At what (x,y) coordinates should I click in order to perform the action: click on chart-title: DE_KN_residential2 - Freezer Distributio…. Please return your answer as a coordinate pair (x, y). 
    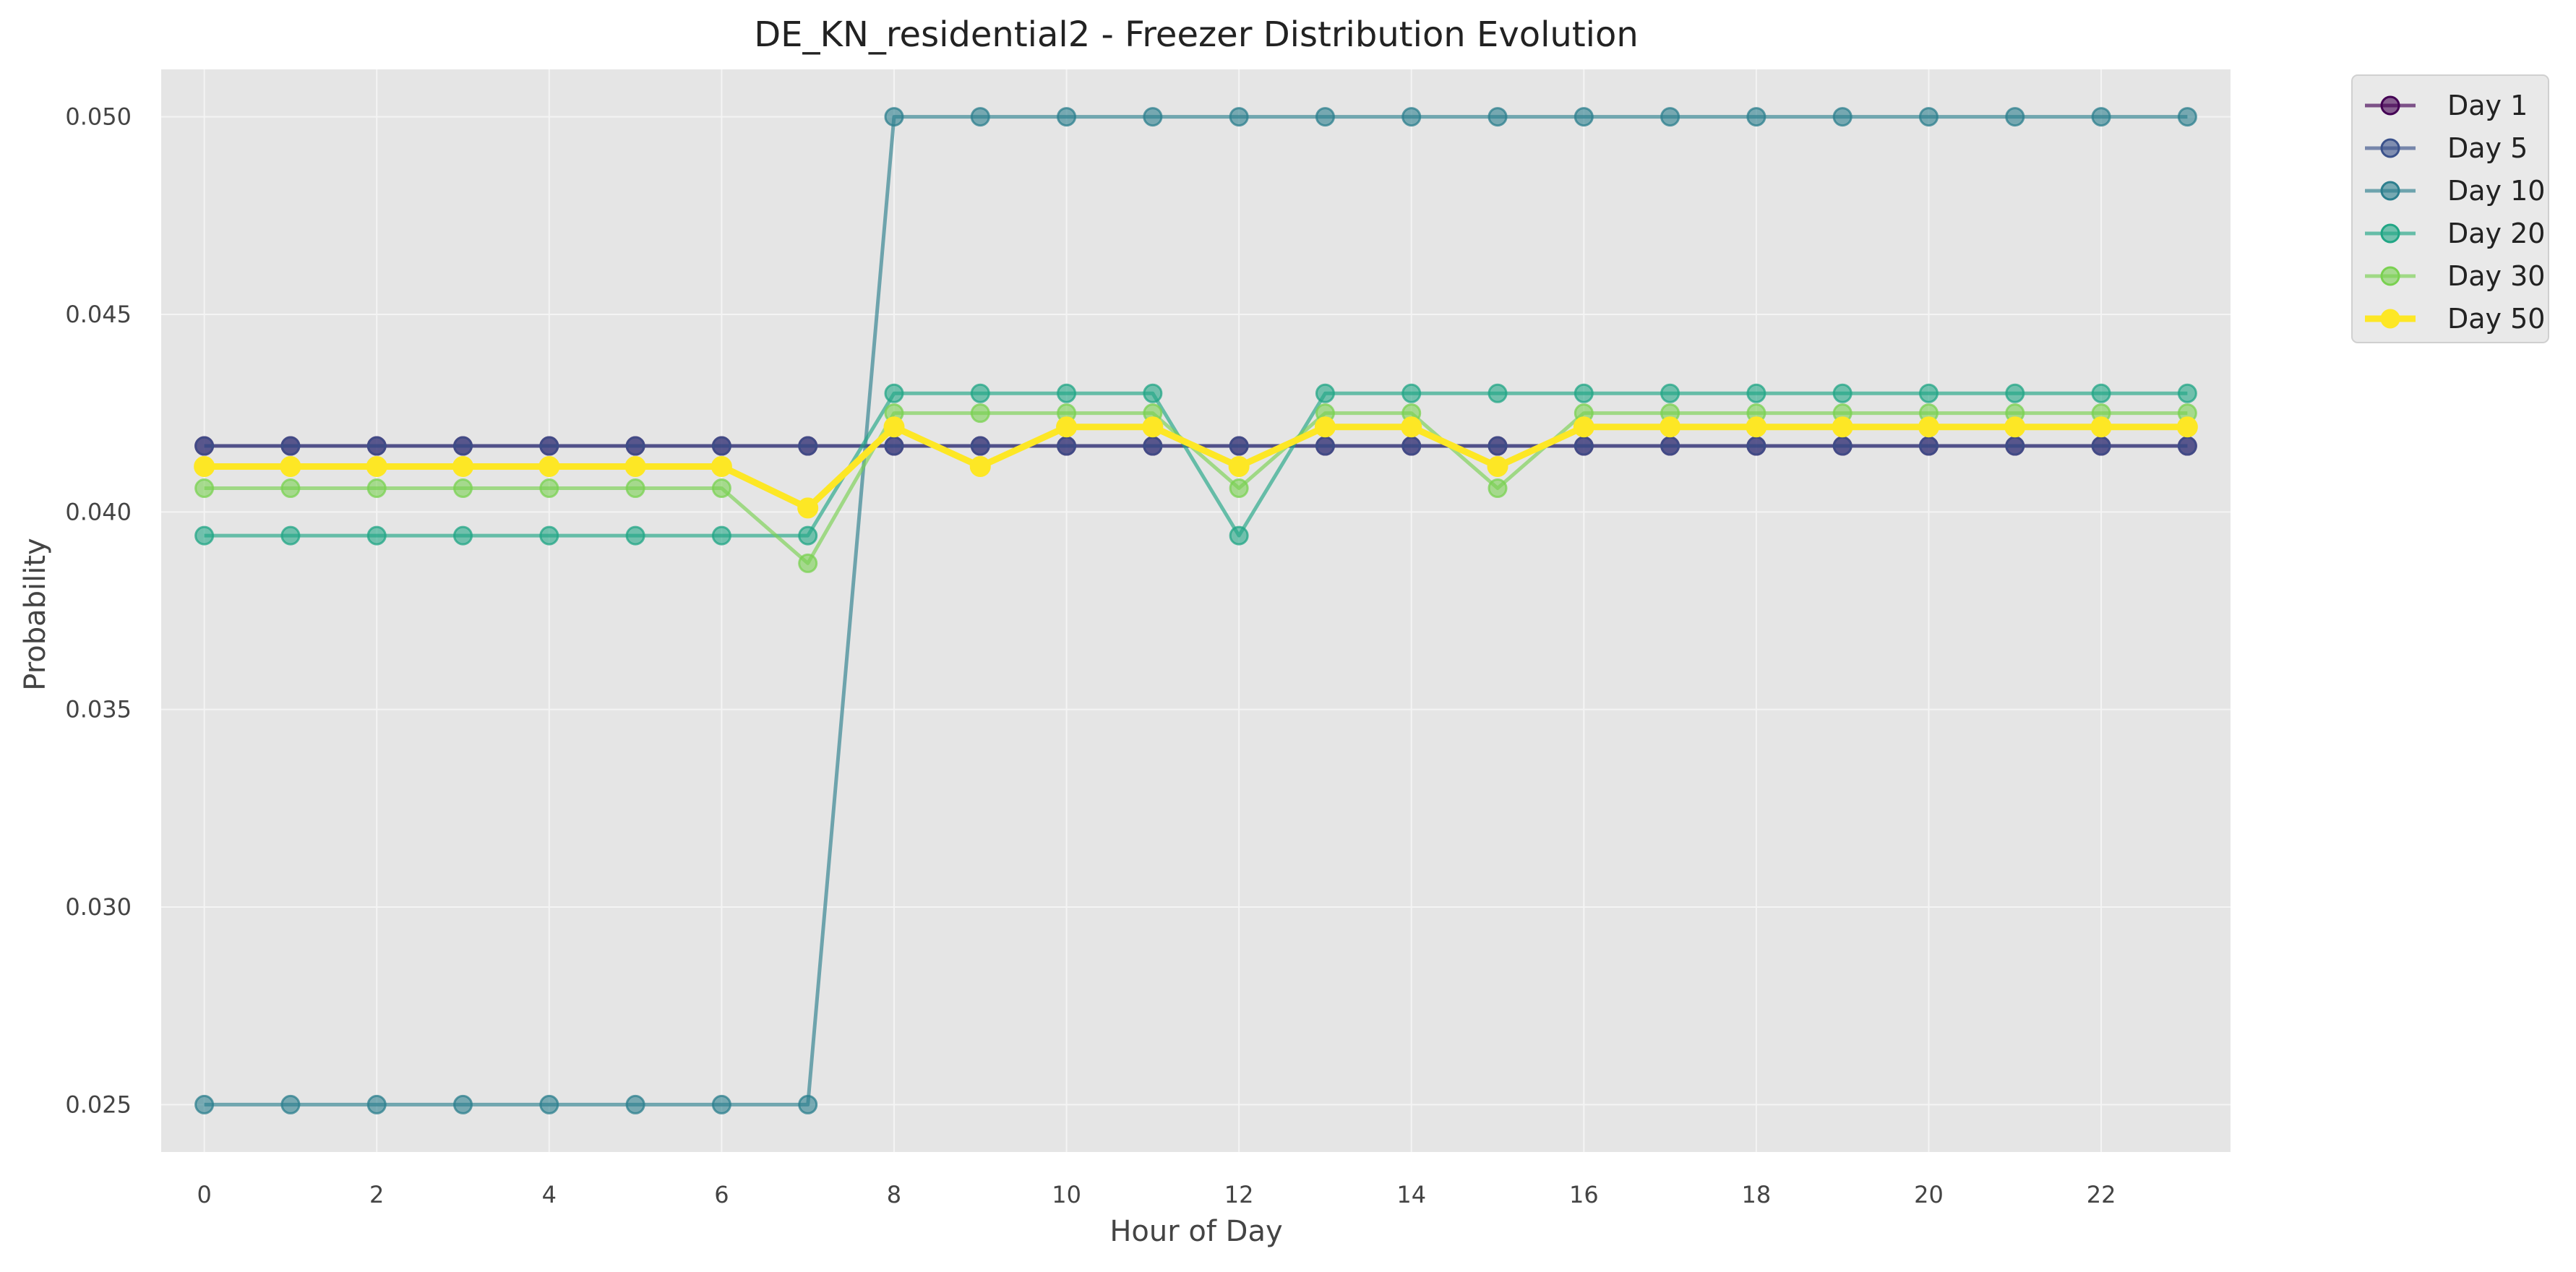
    Looking at the image, I should click on (1196, 34).